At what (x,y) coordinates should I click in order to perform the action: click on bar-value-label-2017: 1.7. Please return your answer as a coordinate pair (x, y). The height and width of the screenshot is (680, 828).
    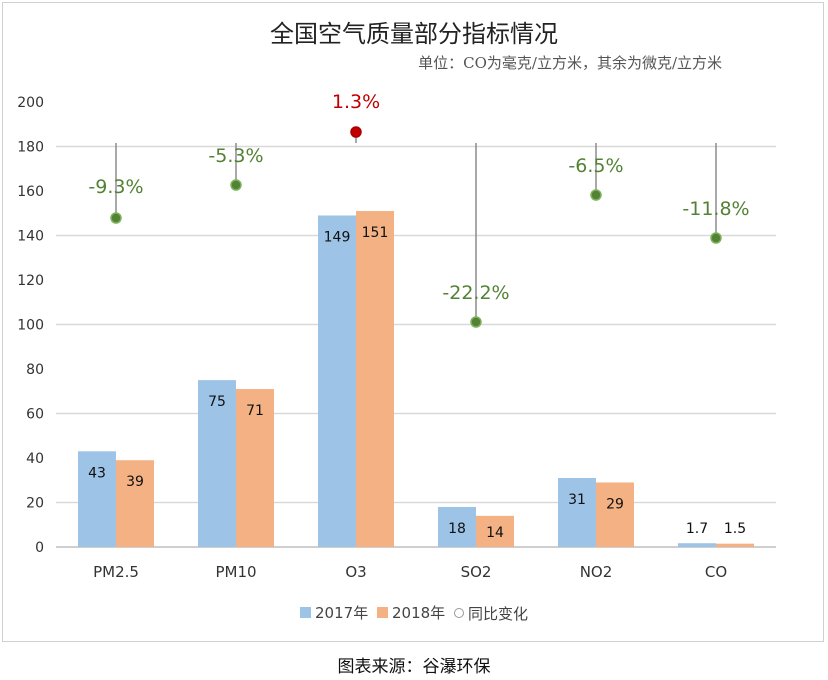
    Looking at the image, I should click on (697, 529).